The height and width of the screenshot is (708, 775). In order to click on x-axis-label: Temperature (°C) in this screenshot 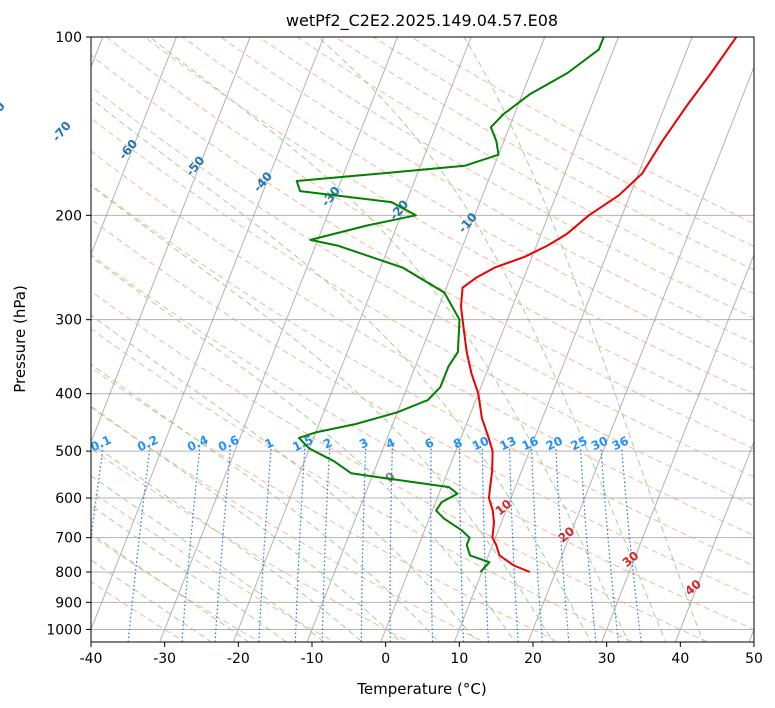, I will do `click(421, 689)`.